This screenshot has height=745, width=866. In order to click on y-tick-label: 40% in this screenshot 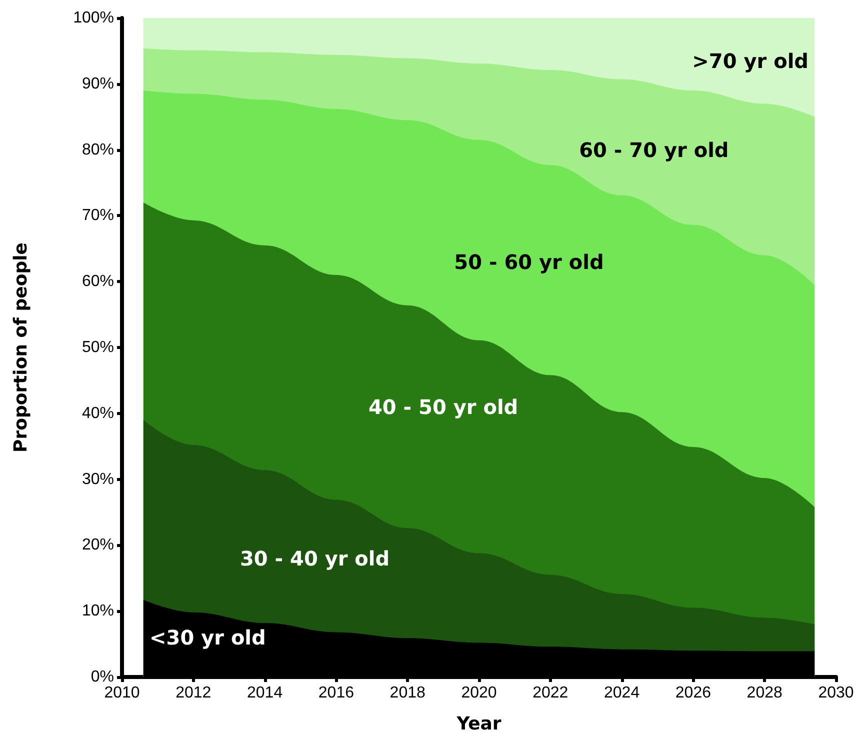, I will do `click(98, 413)`.